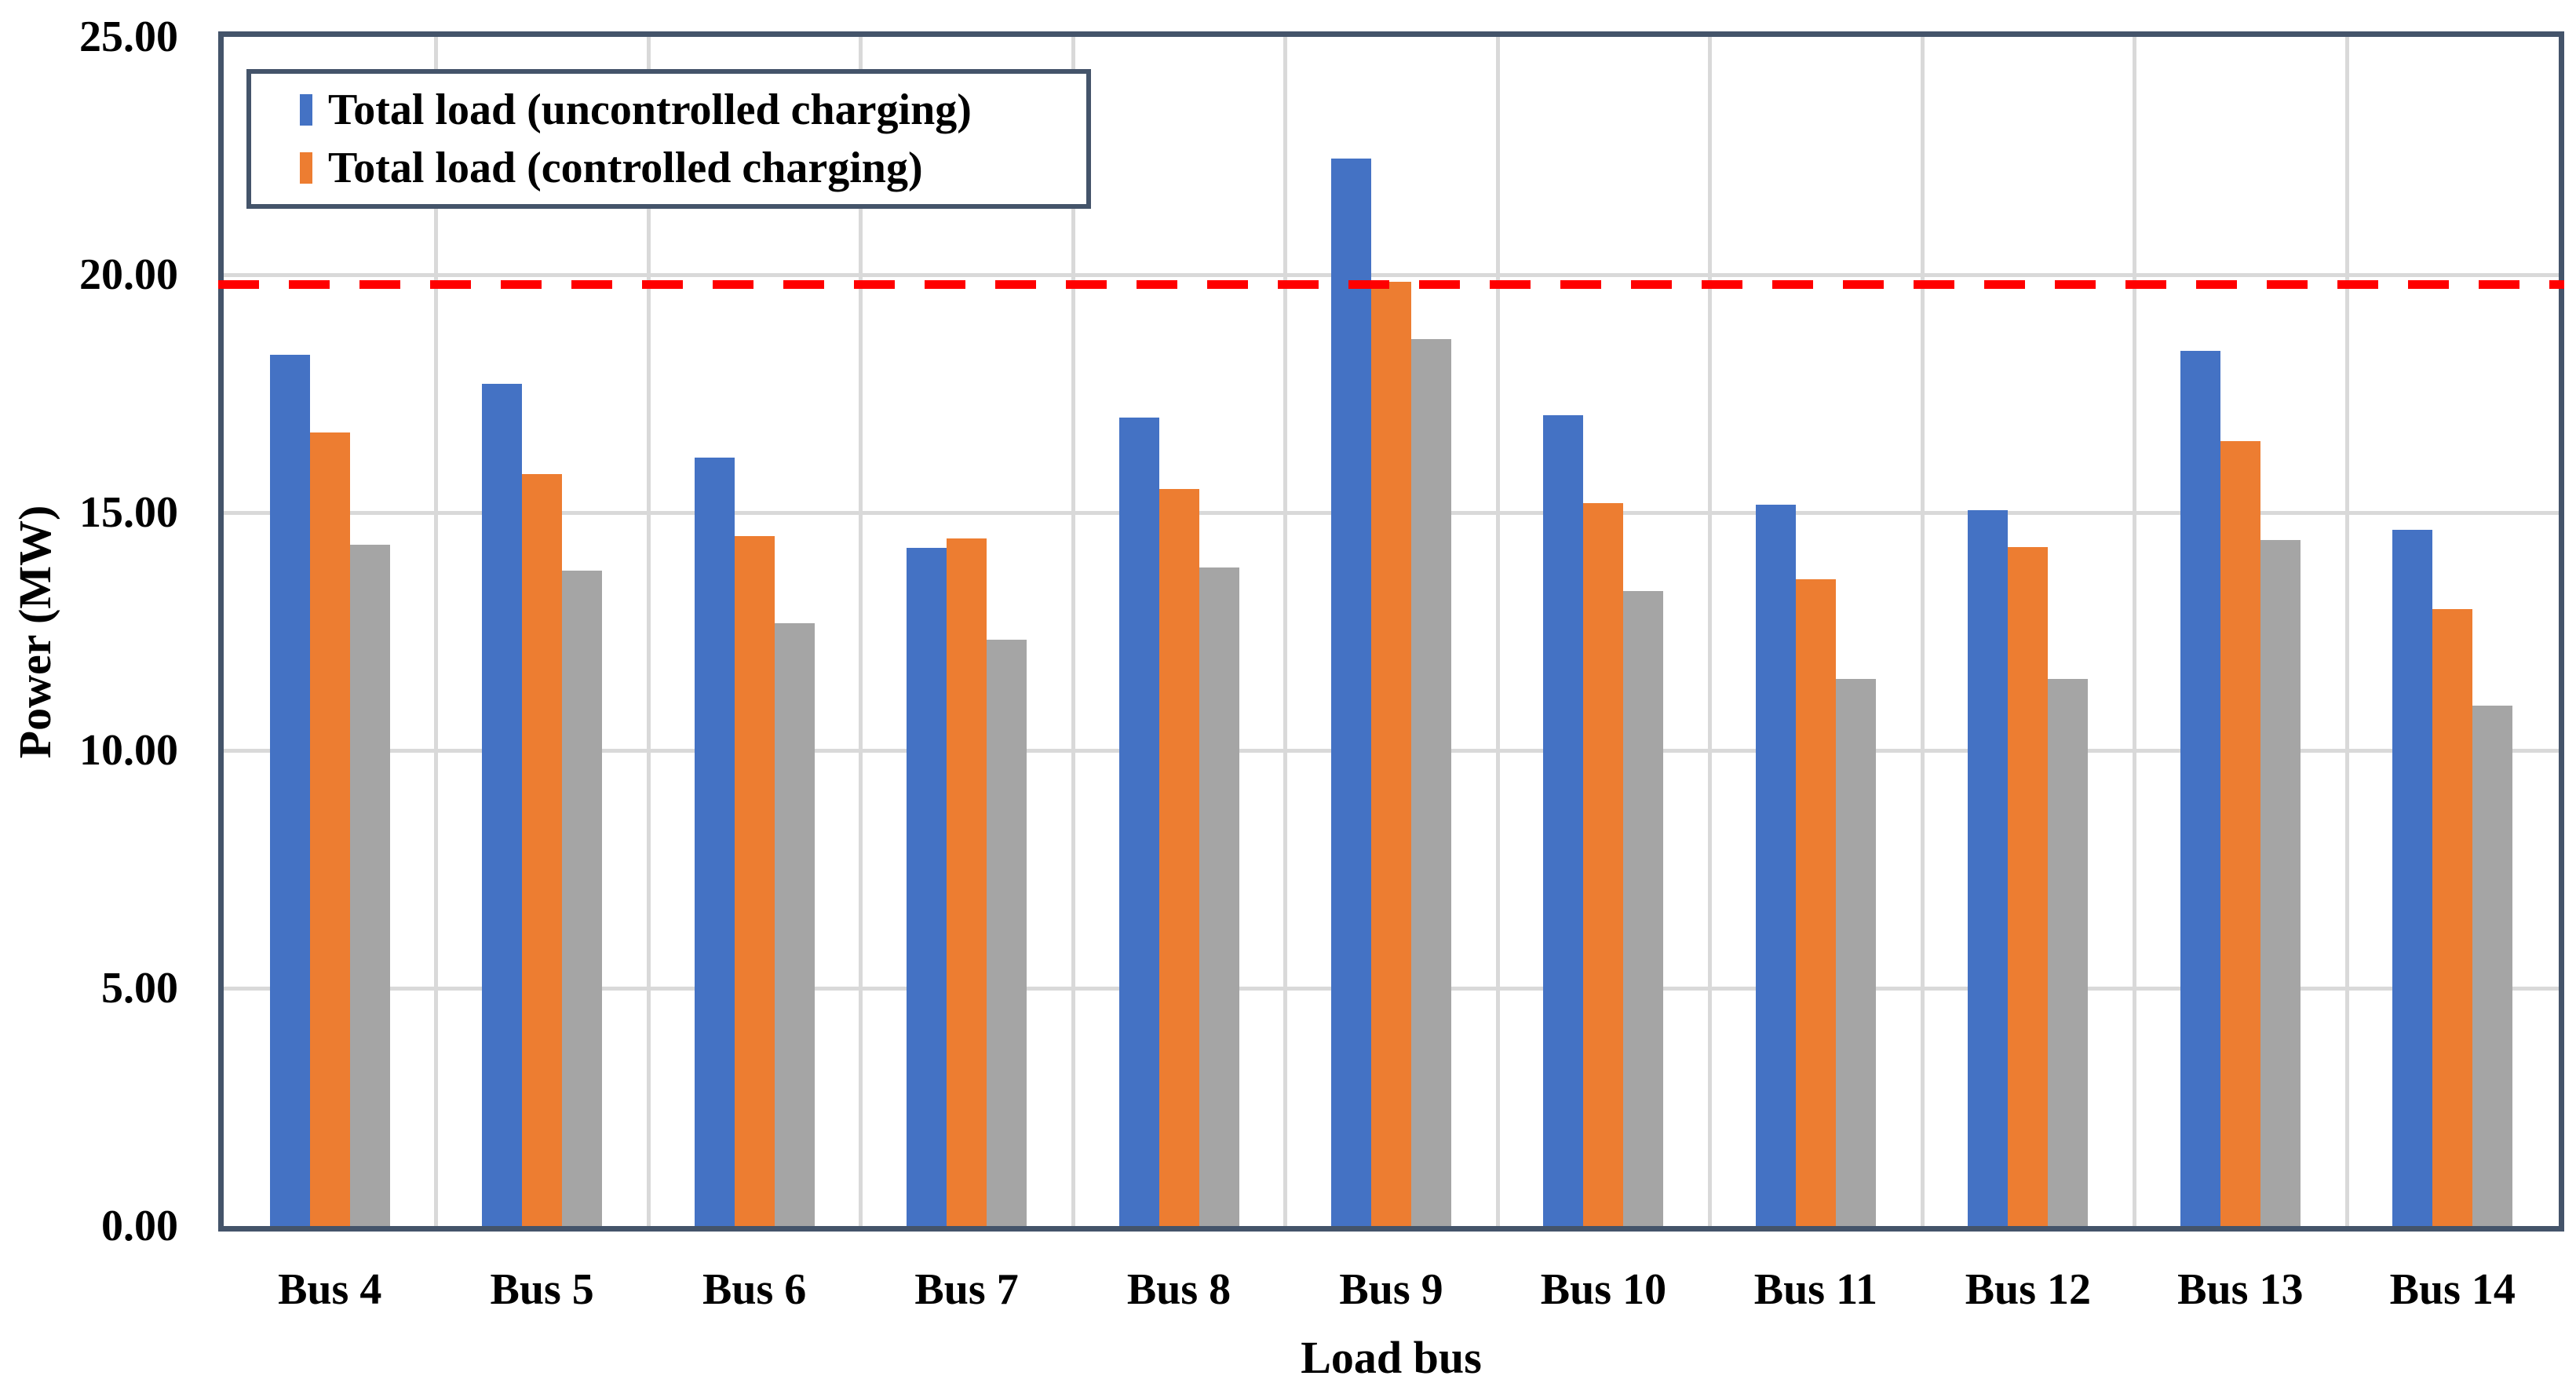 The height and width of the screenshot is (1394, 2576). I want to click on x-tick-label-bus-4: Bus 4, so click(330, 1289).